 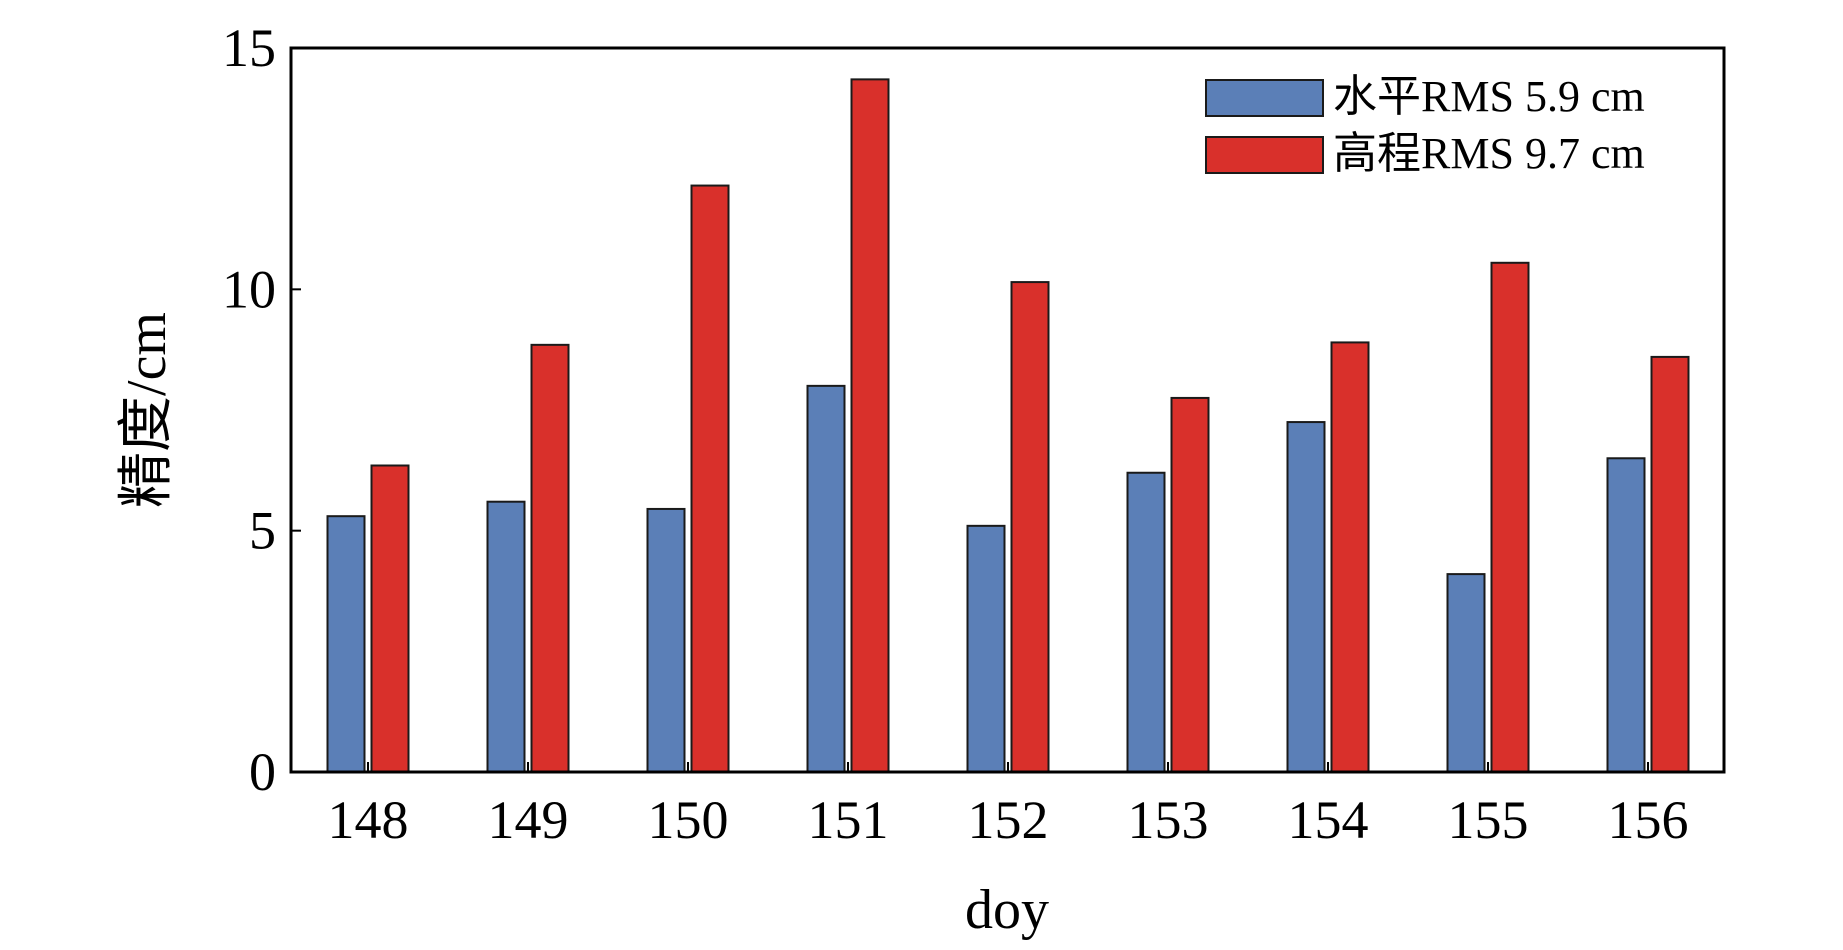 I want to click on x-tick-label-153: 153, so click(x=1168, y=820).